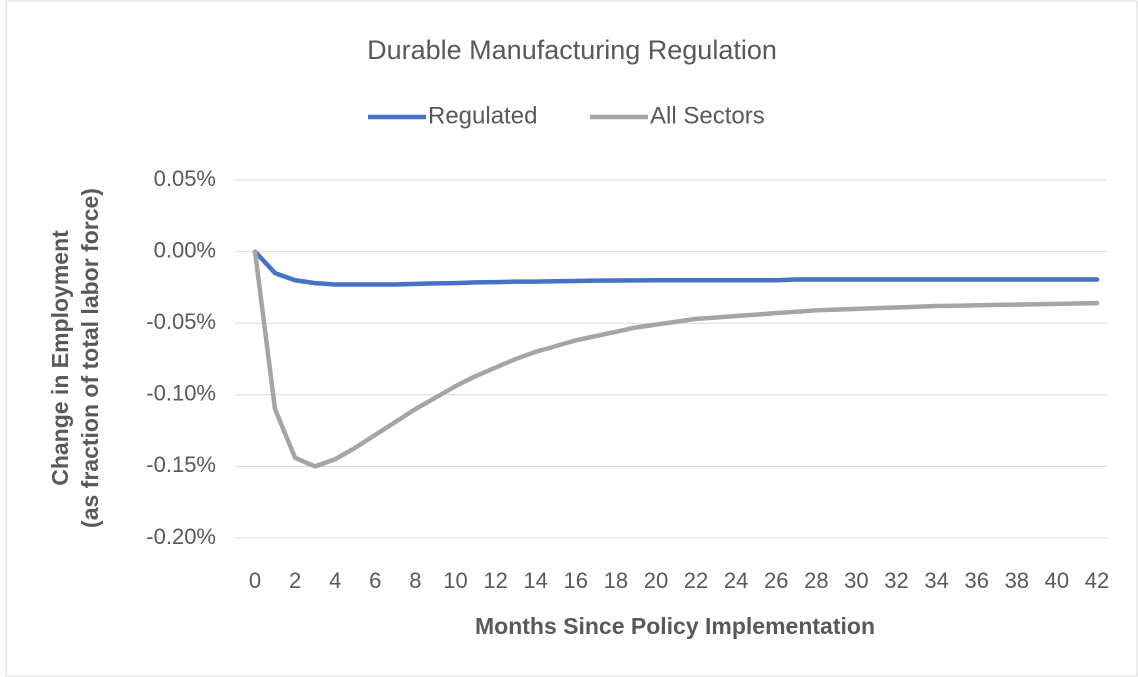 The width and height of the screenshot is (1138, 677). I want to click on x-tick-label: 6, so click(375, 580).